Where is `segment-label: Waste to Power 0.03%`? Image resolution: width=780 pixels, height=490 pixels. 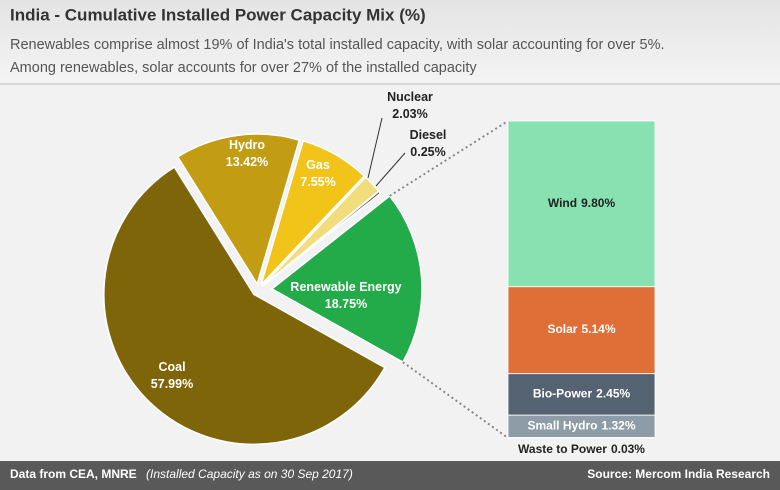 segment-label: Waste to Power 0.03% is located at coordinates (581, 449).